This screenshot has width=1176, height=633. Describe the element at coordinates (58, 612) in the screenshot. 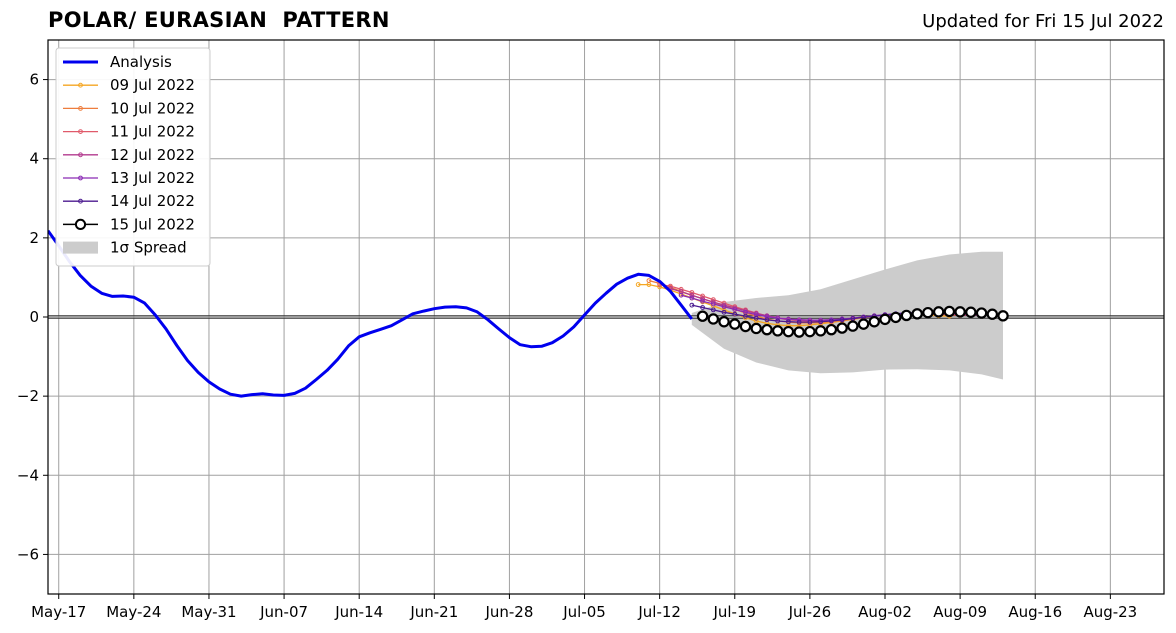

I see `x-tick-label: May-17` at that location.